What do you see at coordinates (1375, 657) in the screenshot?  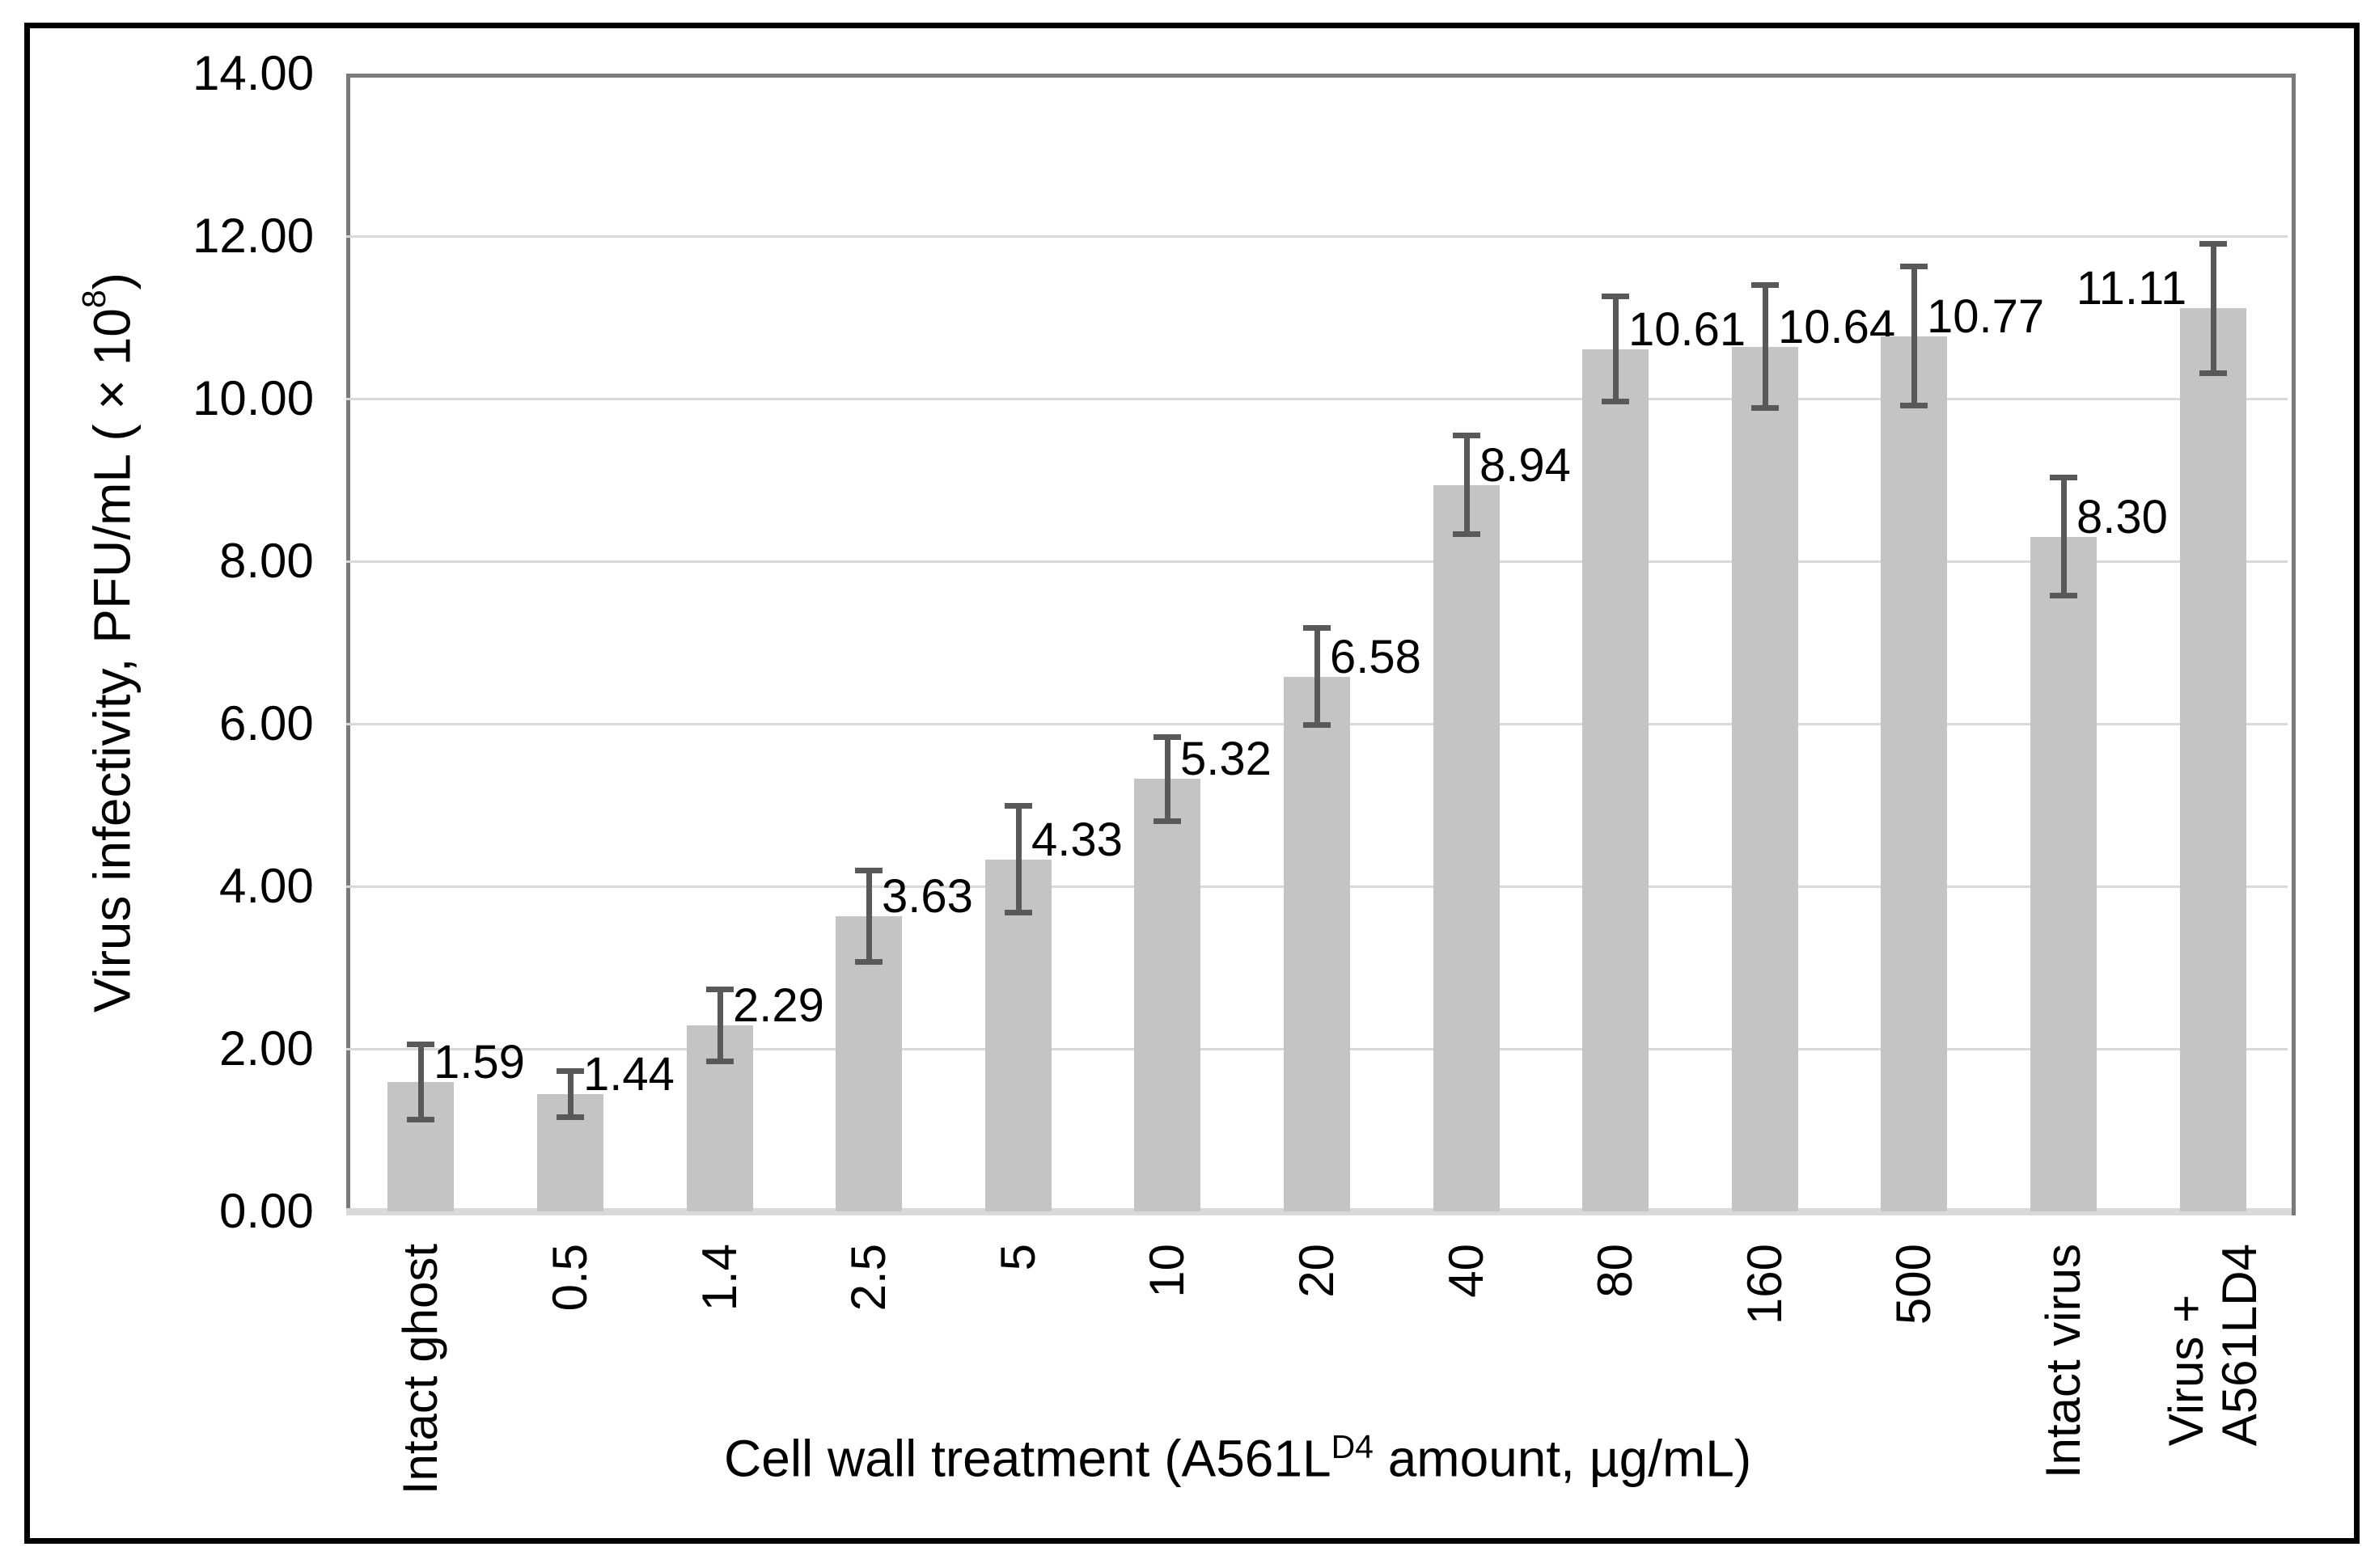 I see `data-label: 6.58` at bounding box center [1375, 657].